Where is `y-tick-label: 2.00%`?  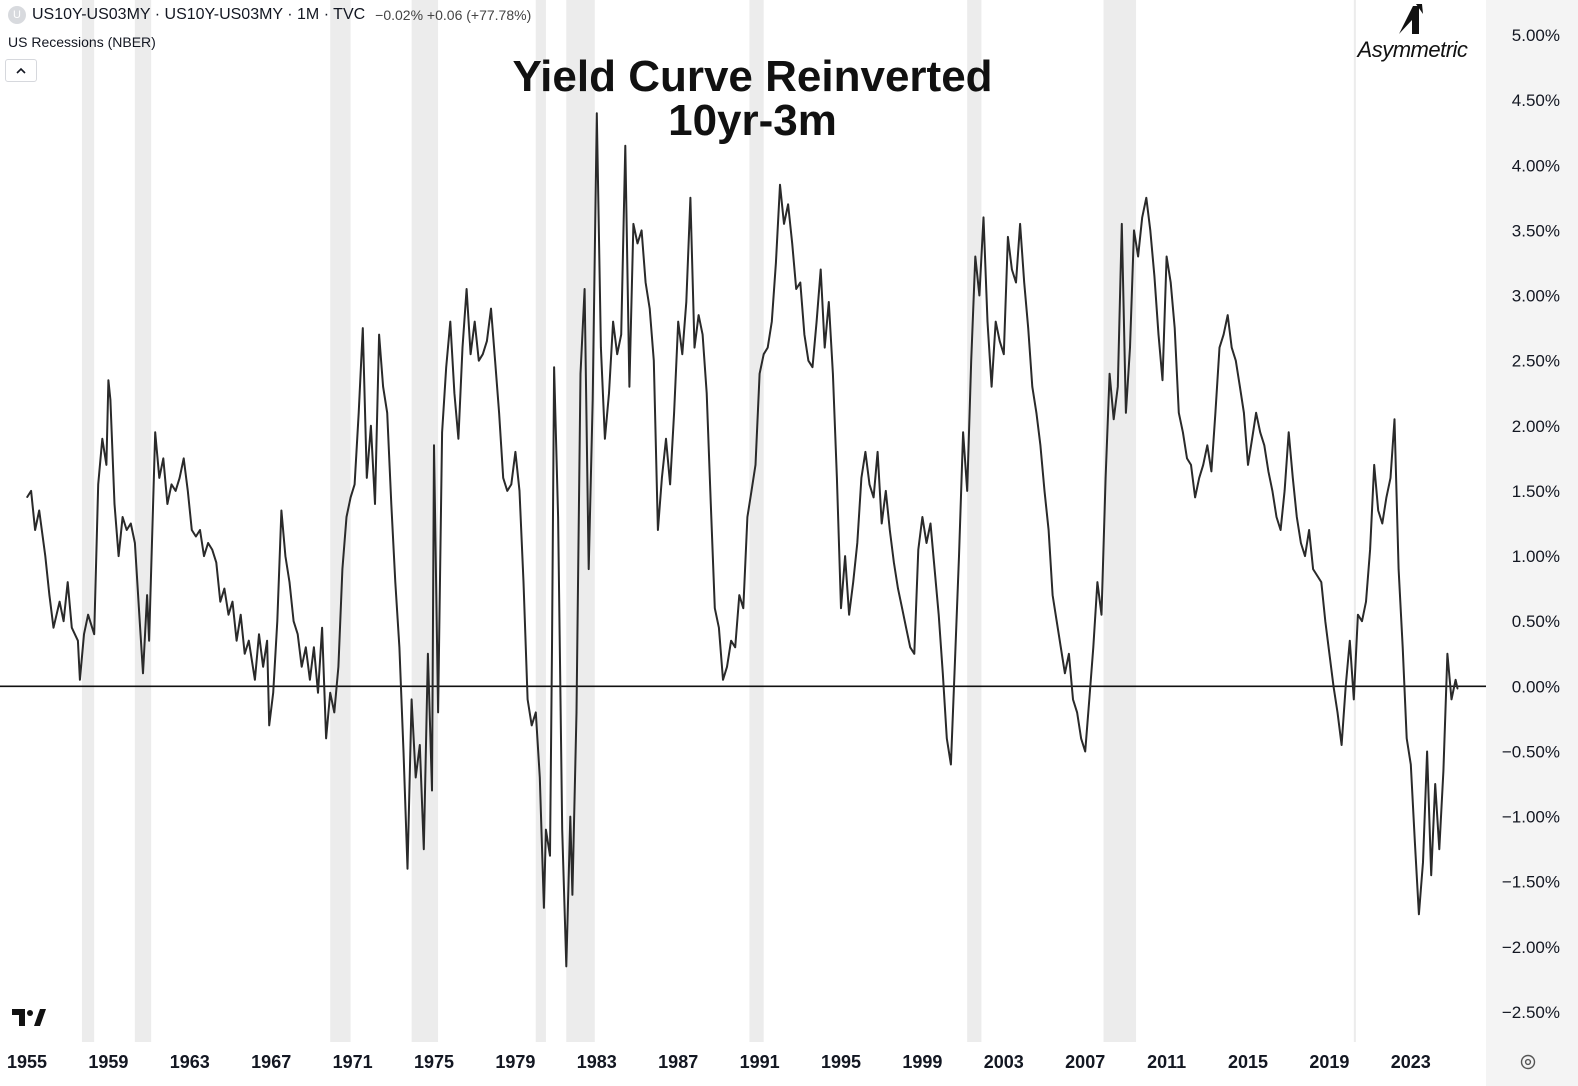 y-tick-label: 2.00% is located at coordinates (1536, 426).